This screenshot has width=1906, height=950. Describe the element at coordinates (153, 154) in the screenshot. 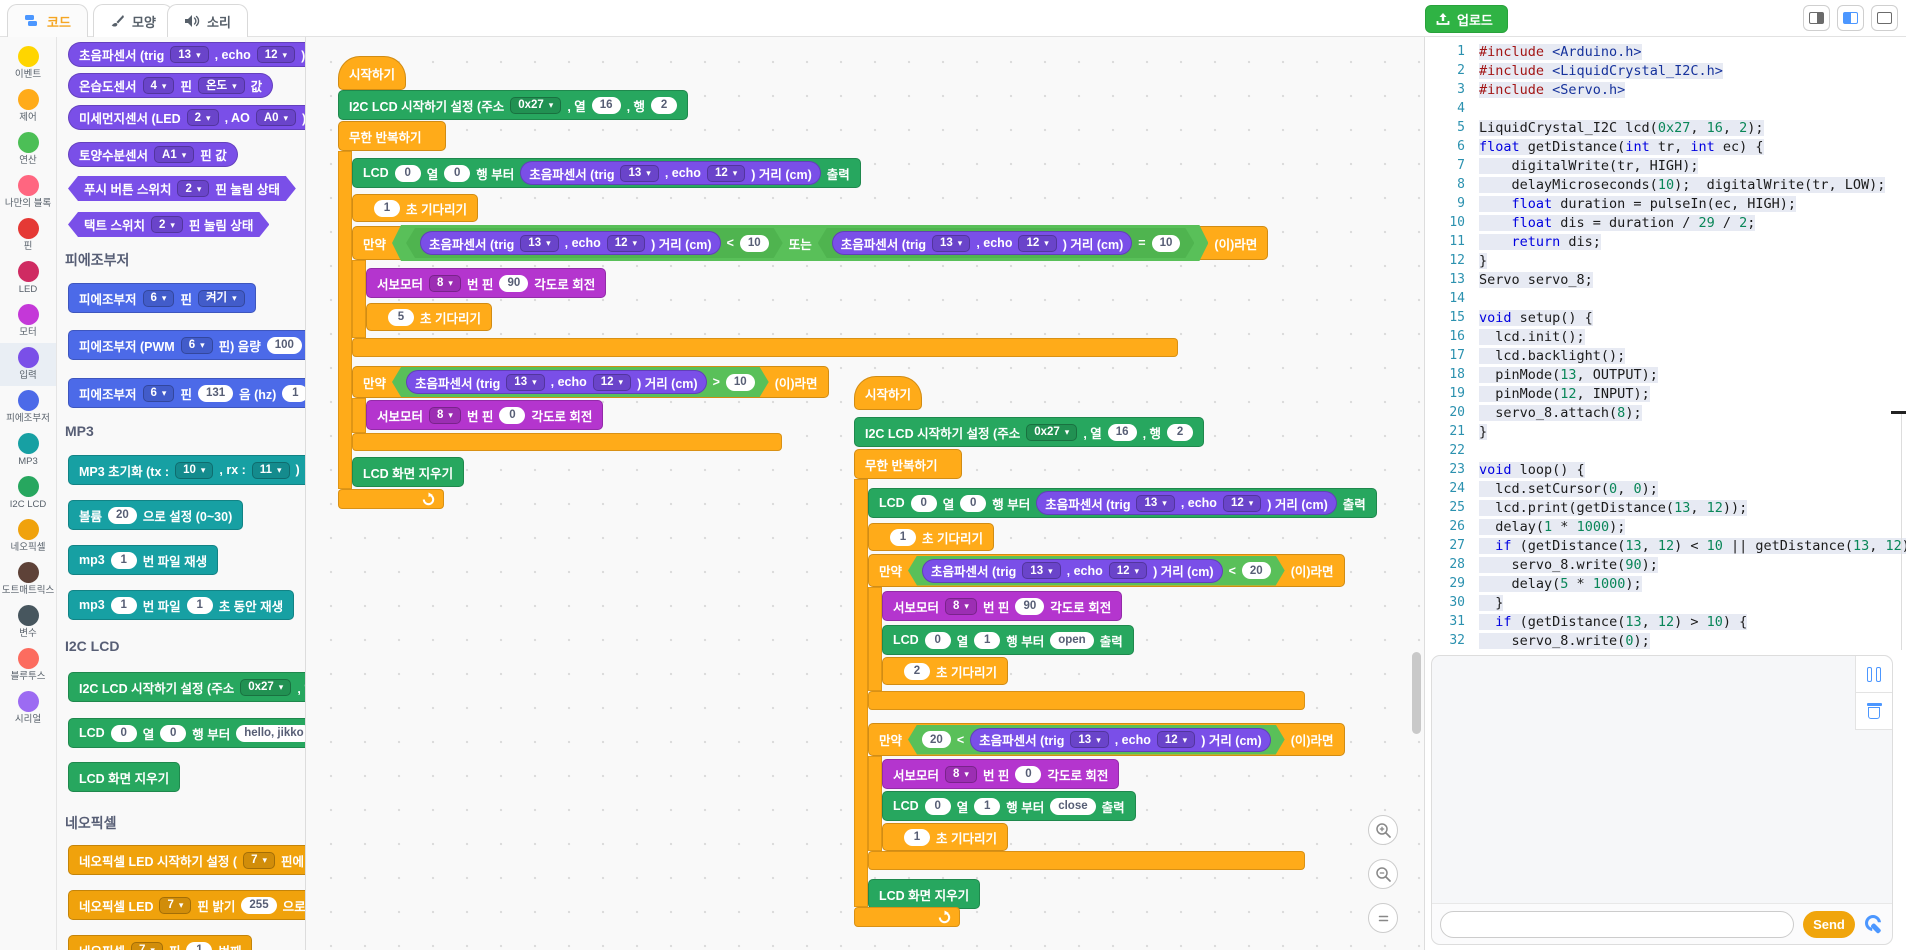

I see `soil-sensor-block: 토양수분센서 A1 ▾ 핀 값` at that location.